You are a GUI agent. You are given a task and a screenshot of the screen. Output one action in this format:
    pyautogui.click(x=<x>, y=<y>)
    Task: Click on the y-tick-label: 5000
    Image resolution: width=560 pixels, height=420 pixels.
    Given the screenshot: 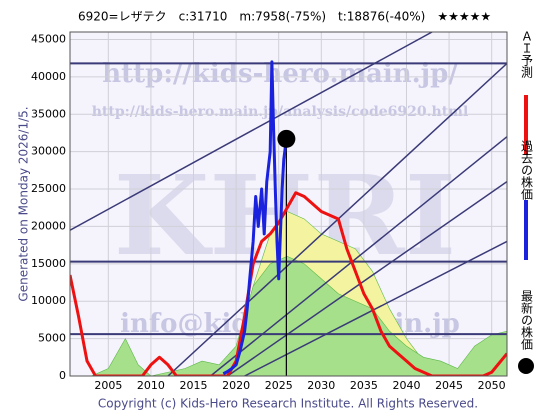 What is the action you would take?
    pyautogui.click(x=52, y=338)
    